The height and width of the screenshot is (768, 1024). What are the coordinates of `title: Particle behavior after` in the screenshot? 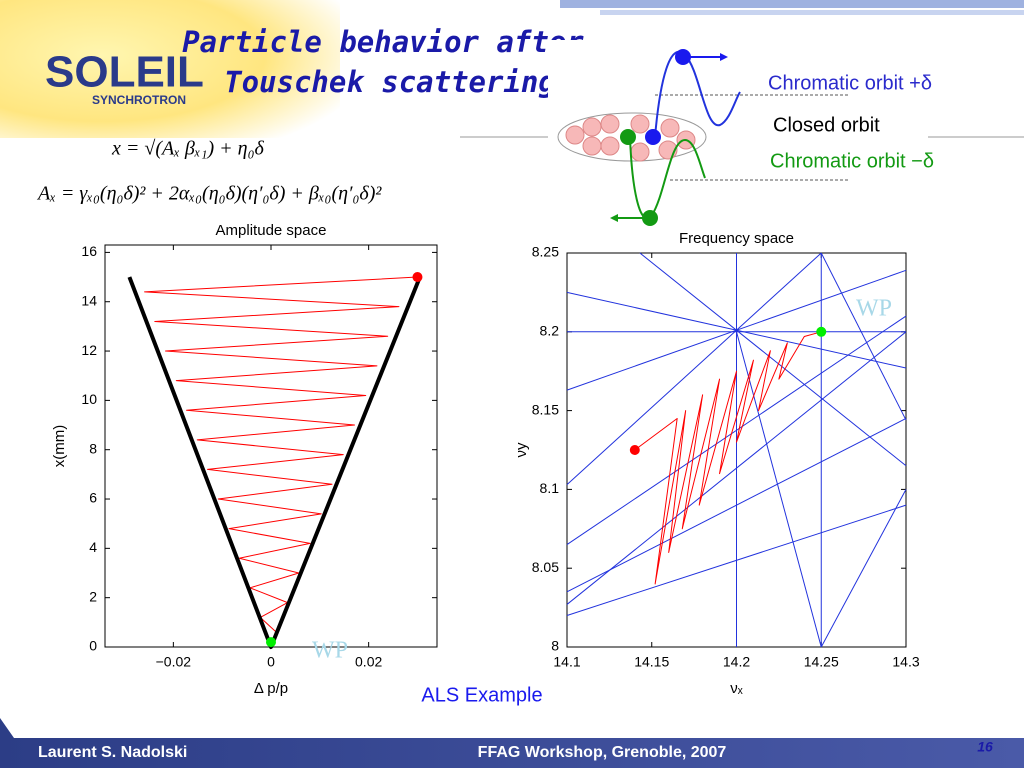 It's located at (383, 42).